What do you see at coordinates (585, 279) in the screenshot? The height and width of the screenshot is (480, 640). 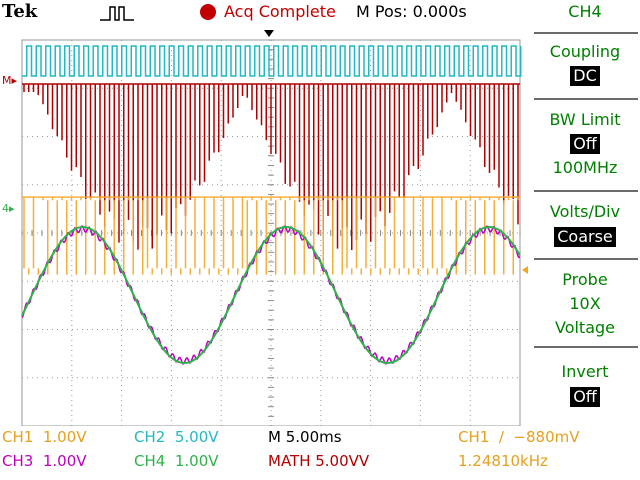 I see `probe-label: Probe` at bounding box center [585, 279].